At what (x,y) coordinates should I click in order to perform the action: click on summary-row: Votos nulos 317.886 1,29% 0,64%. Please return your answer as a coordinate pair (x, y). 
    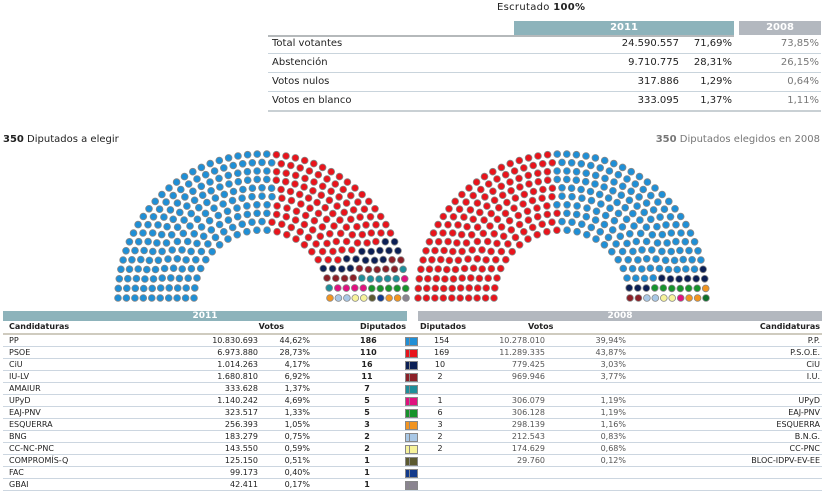
    Looking at the image, I should click on (544, 82).